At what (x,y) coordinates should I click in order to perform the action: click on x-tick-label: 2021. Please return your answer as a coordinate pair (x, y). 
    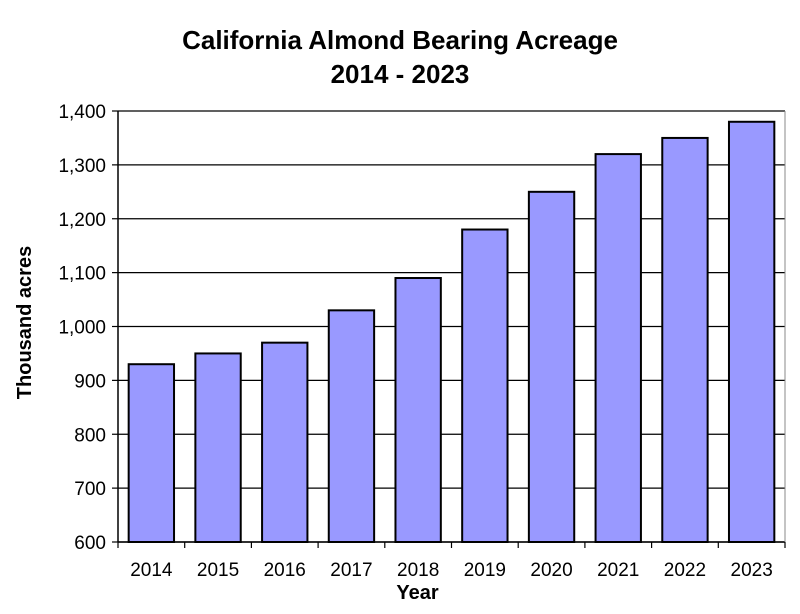
    Looking at the image, I should click on (618, 570).